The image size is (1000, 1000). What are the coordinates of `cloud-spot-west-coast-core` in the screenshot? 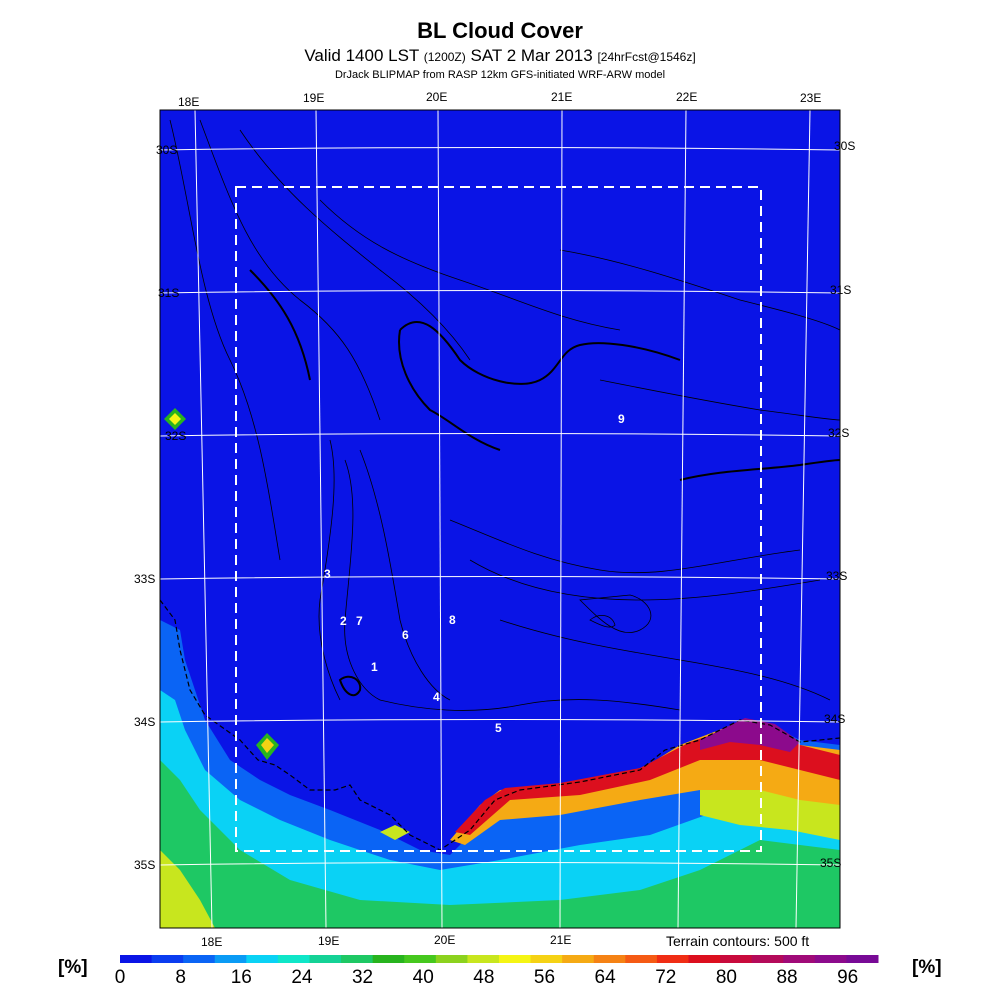 It's located at (175, 419).